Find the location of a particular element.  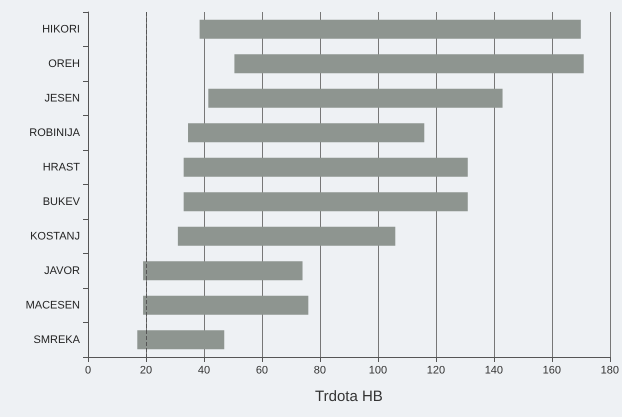

x-axis-title: Trdota HB is located at coordinates (349, 396).